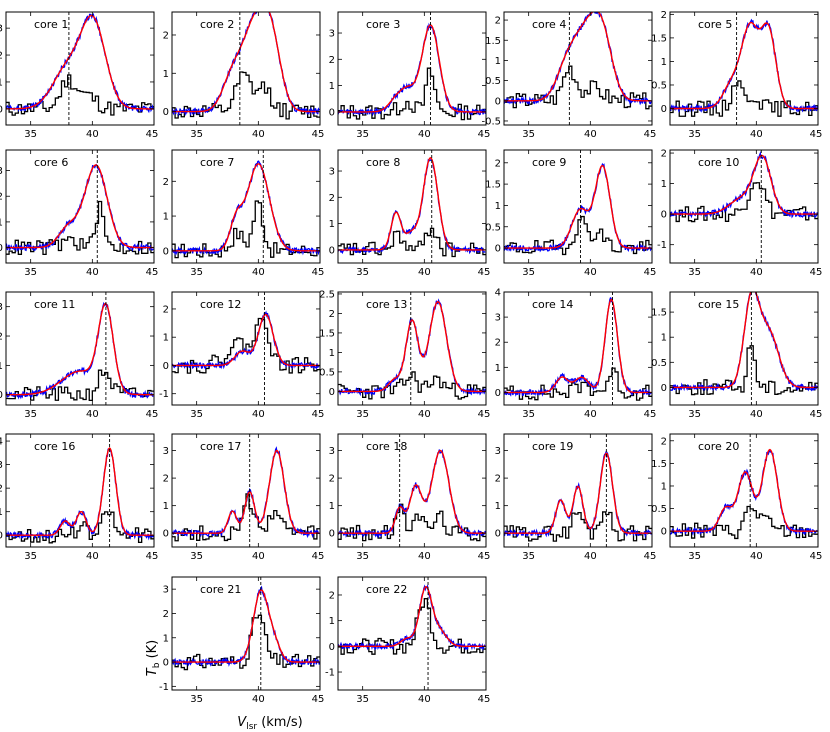 This screenshot has width=830, height=732. I want to click on core-label: core 13, so click(386, 304).